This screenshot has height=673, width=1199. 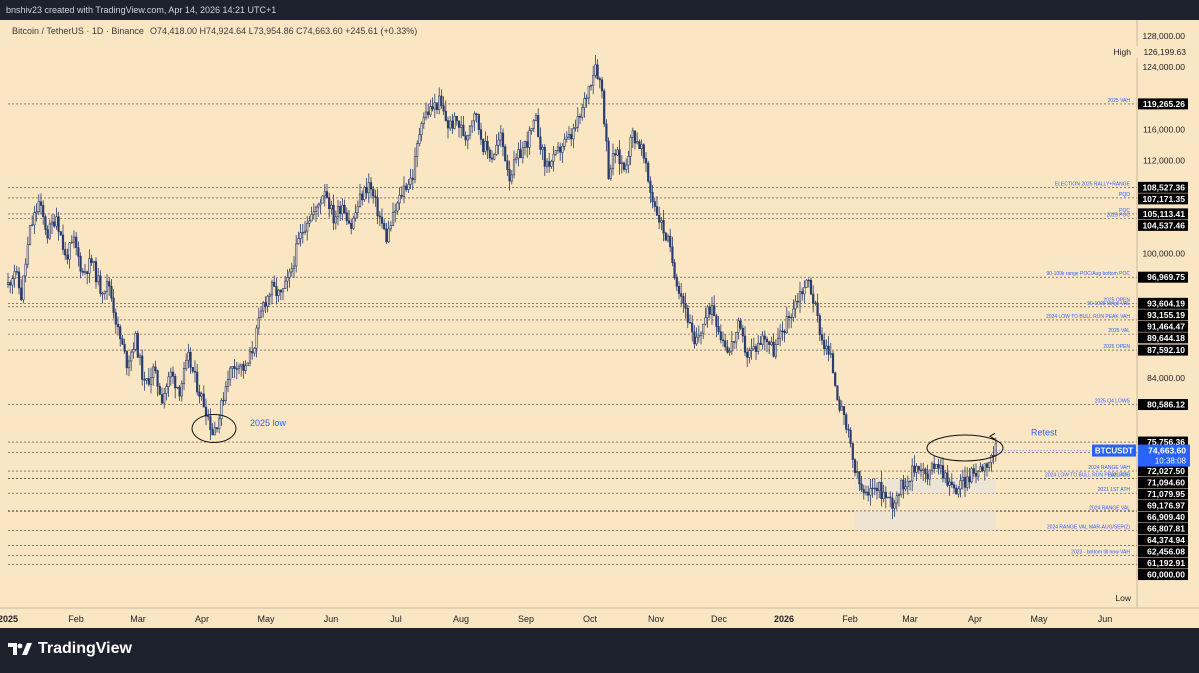 I want to click on price-badge-11: 80,586.12, so click(x=1166, y=405).